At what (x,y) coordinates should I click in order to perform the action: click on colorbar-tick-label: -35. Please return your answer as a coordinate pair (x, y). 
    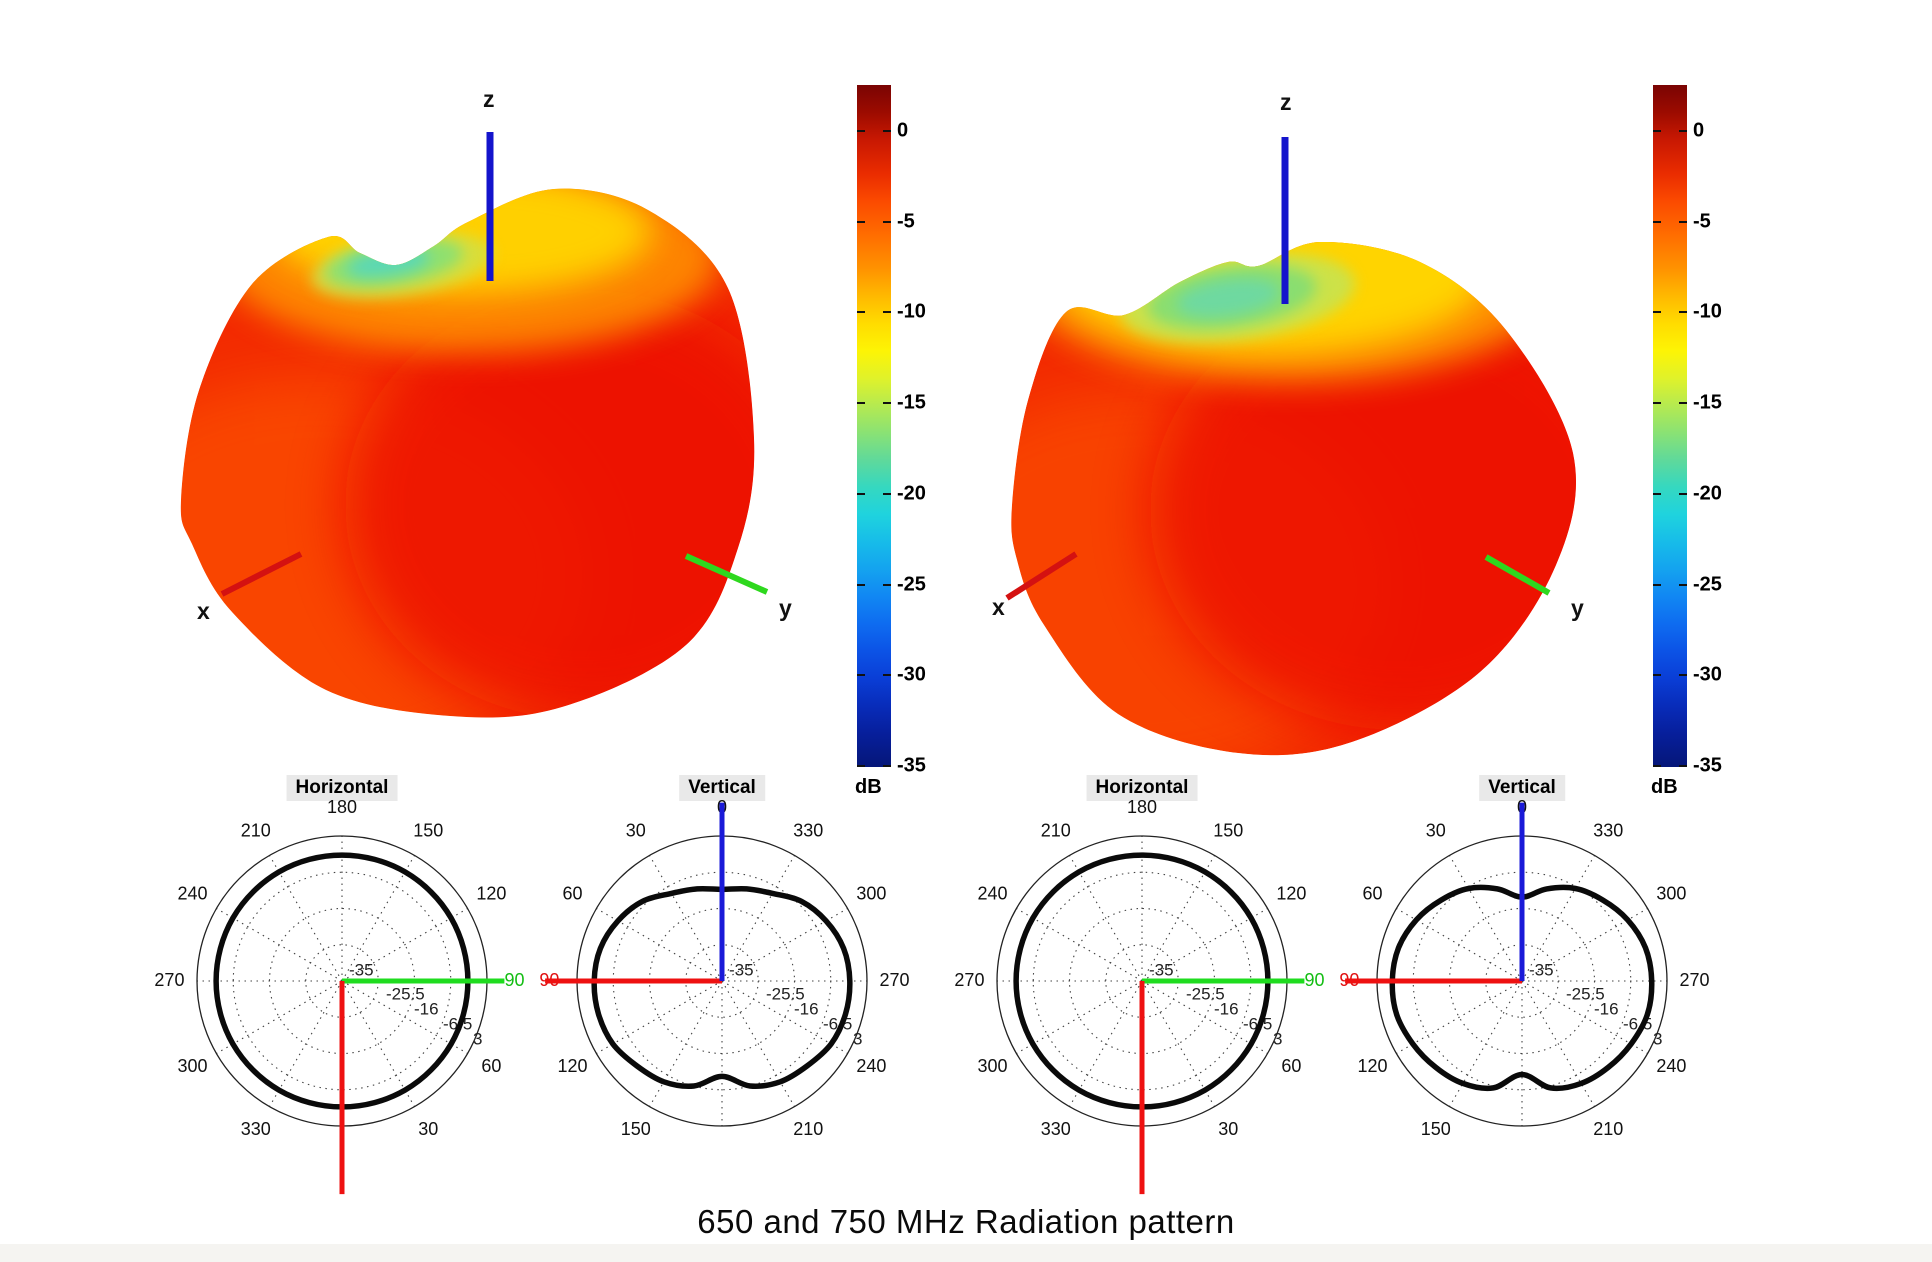
    Looking at the image, I should click on (1707, 765).